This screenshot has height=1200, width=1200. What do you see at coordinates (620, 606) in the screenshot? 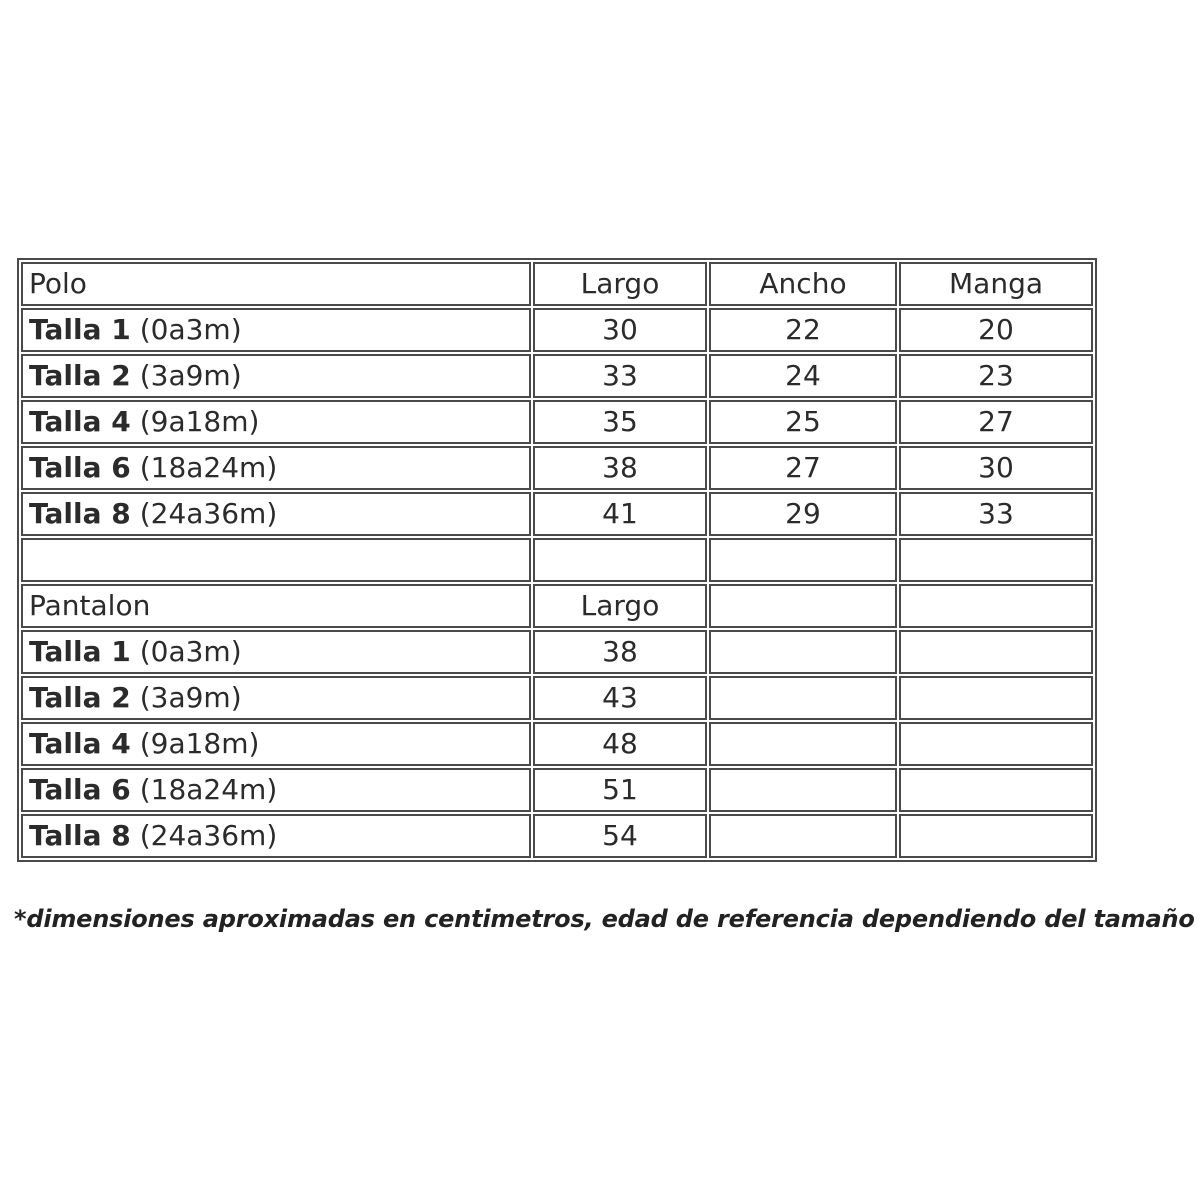
I see `pantalon-col-header-largo: Largo` at bounding box center [620, 606].